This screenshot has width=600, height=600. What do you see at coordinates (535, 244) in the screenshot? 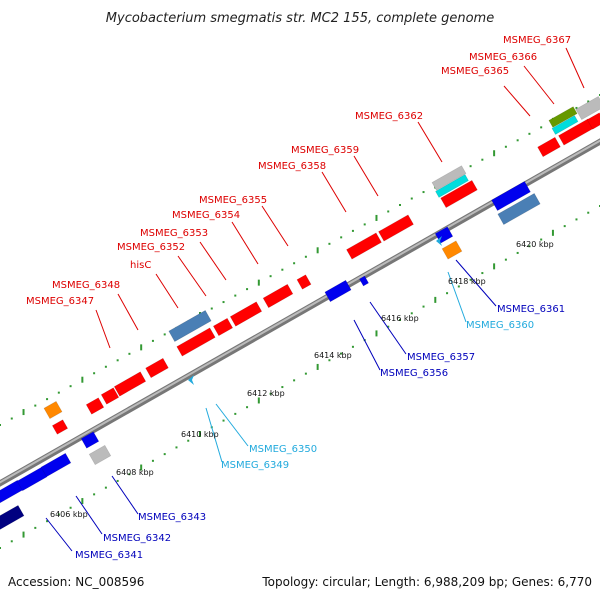
I see `tick-label: 6420 kbp` at bounding box center [535, 244].